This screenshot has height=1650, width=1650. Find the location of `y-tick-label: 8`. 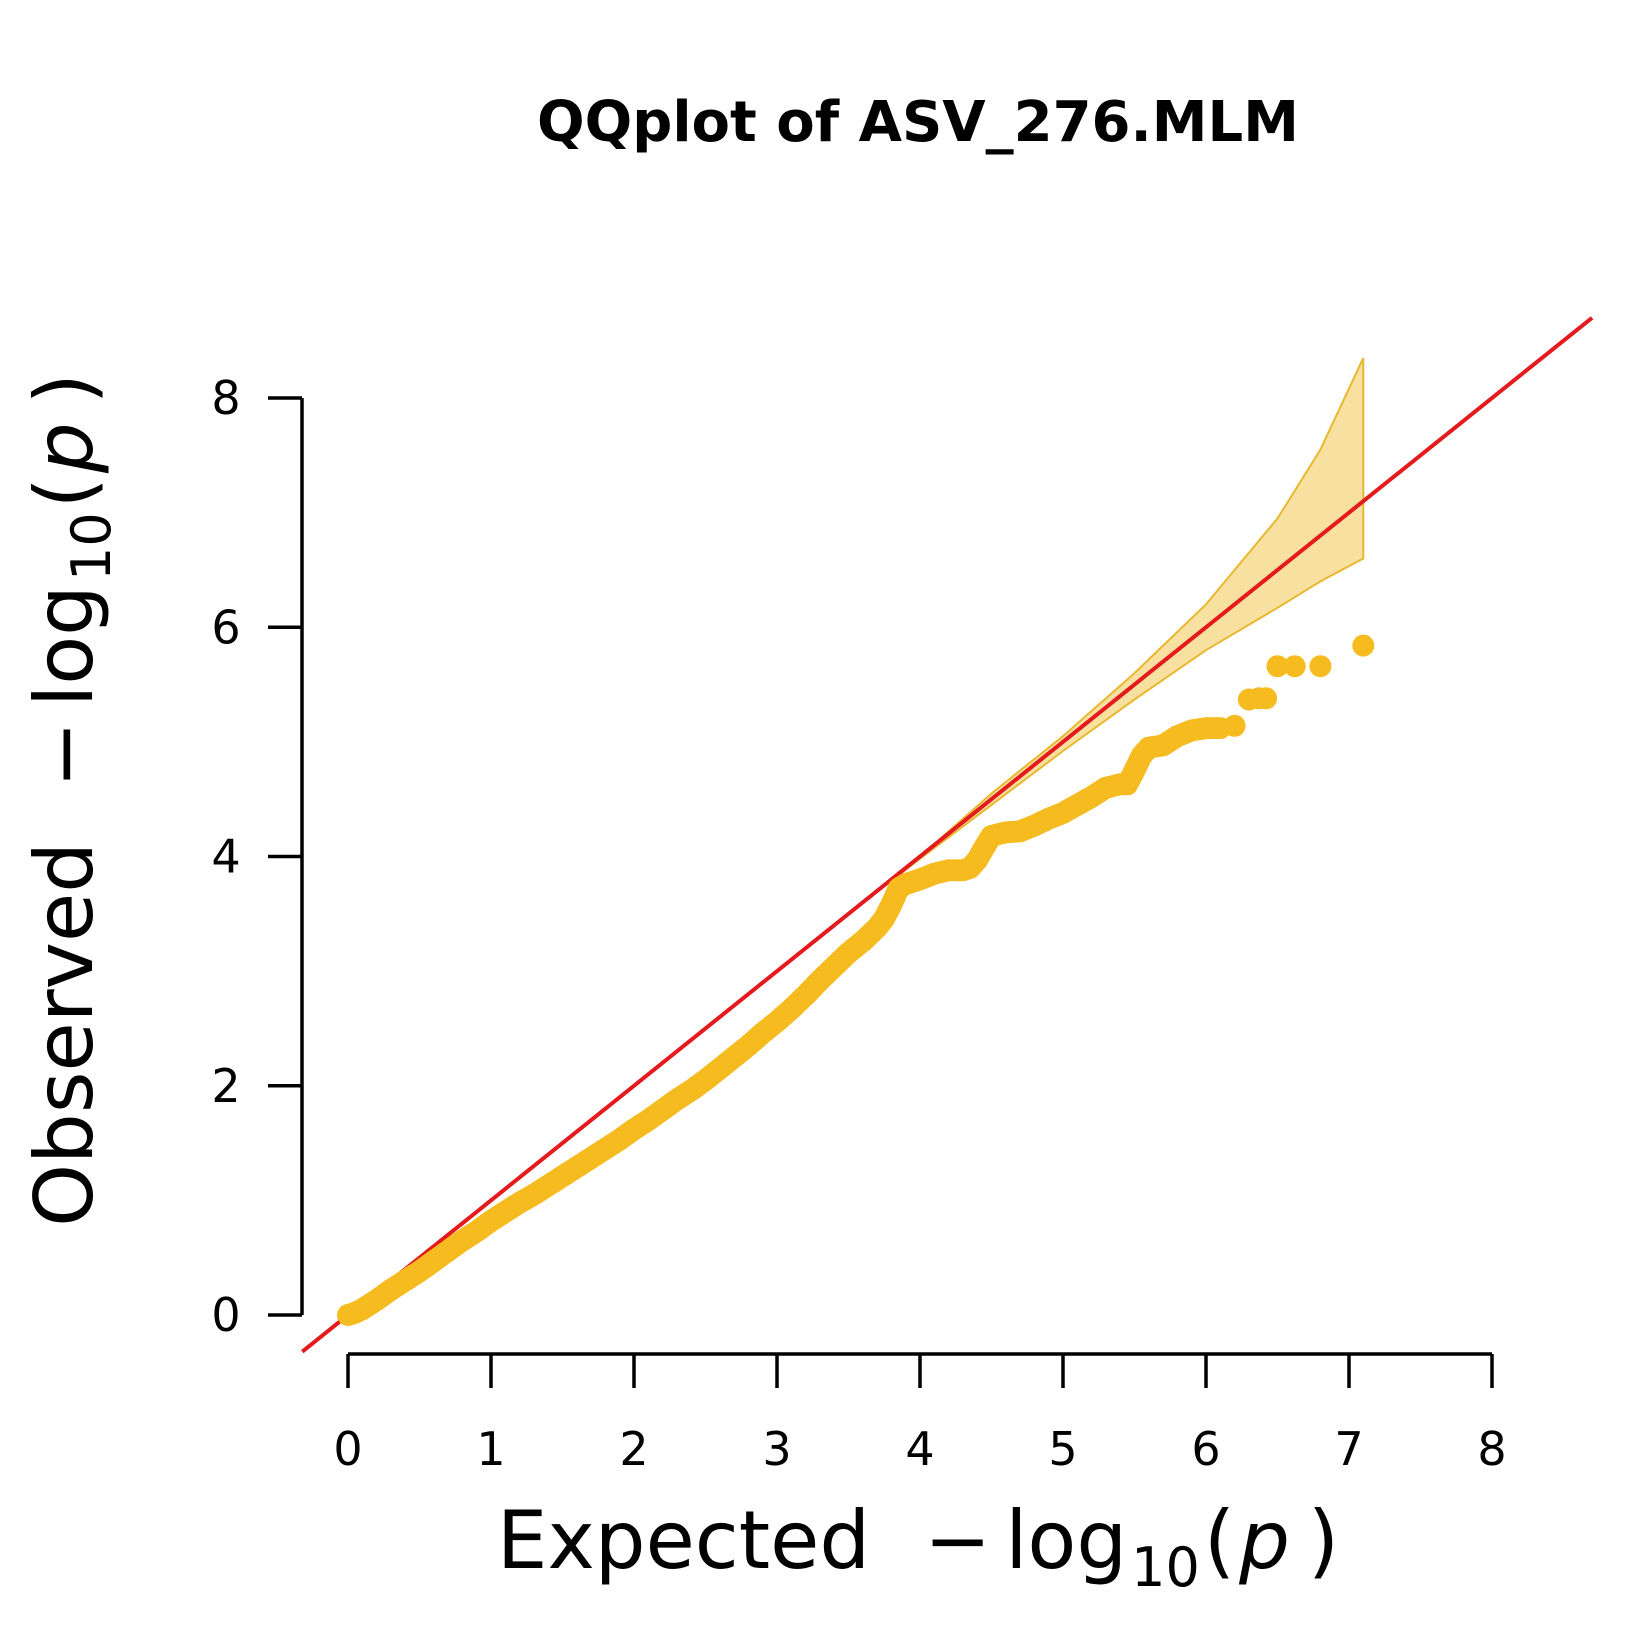

y-tick-label: 8 is located at coordinates (225, 398).